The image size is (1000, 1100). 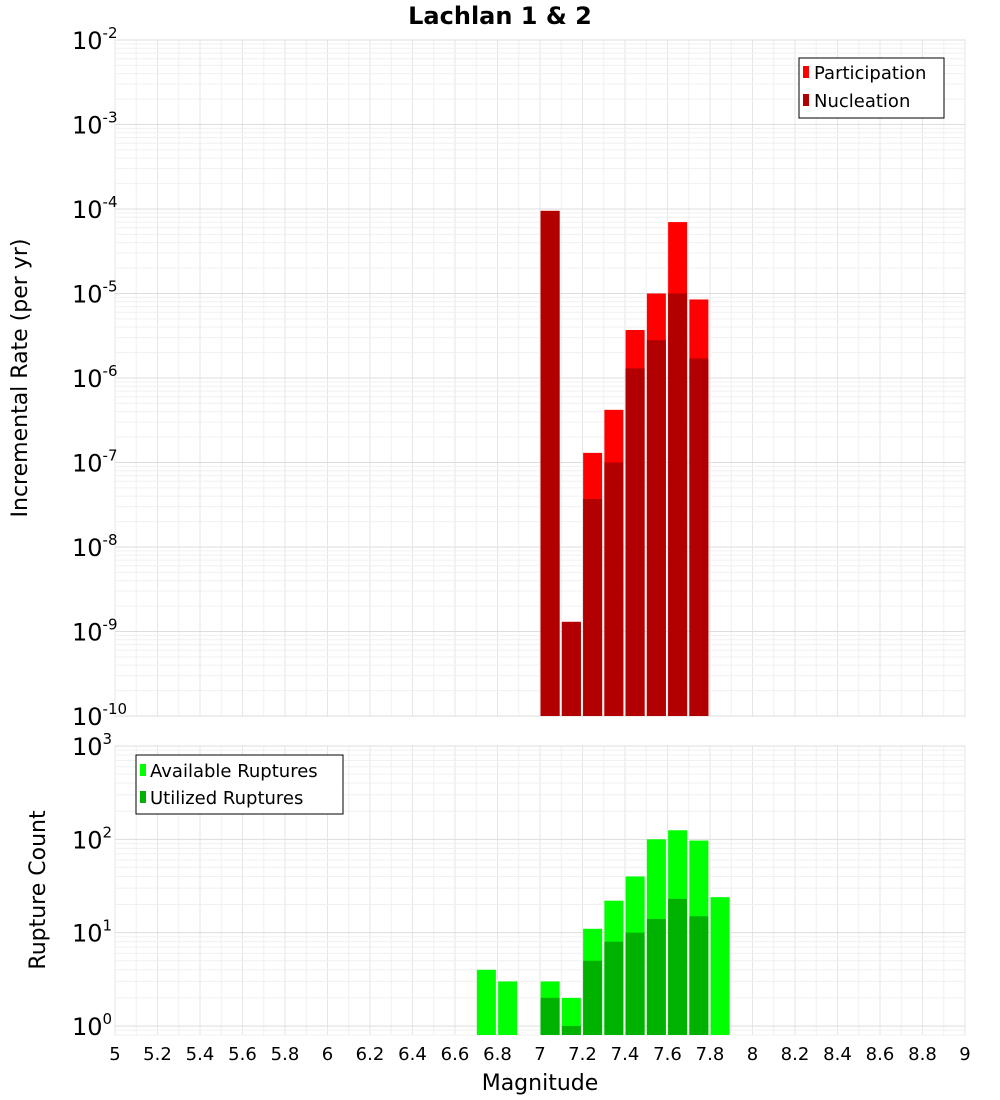 I want to click on x-axis-label: Magnitude, so click(x=540, y=1083).